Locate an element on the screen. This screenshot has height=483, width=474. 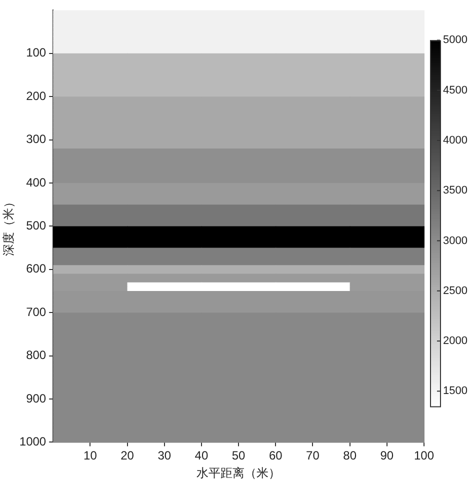
x-tick-label: 40 is located at coordinates (201, 455).